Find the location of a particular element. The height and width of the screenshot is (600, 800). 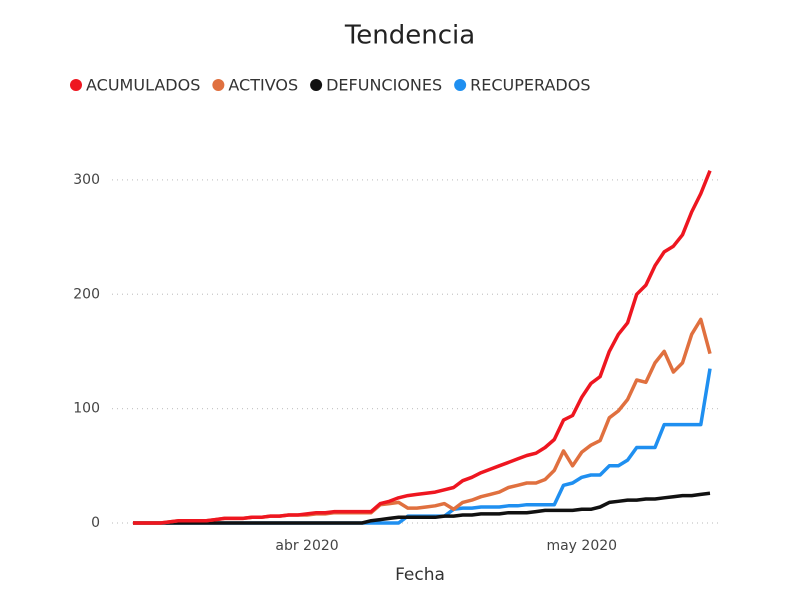

legend-label: DEFUNCIONES is located at coordinates (384, 85).